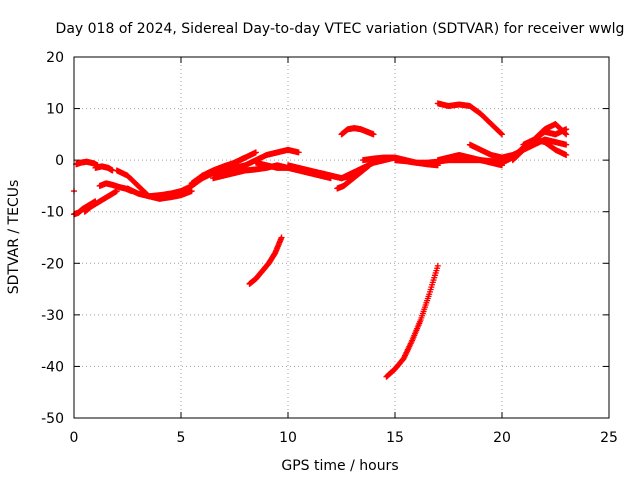 This screenshot has height=480, width=640. Describe the element at coordinates (395, 438) in the screenshot. I see `x-tick-label: 15` at that location.